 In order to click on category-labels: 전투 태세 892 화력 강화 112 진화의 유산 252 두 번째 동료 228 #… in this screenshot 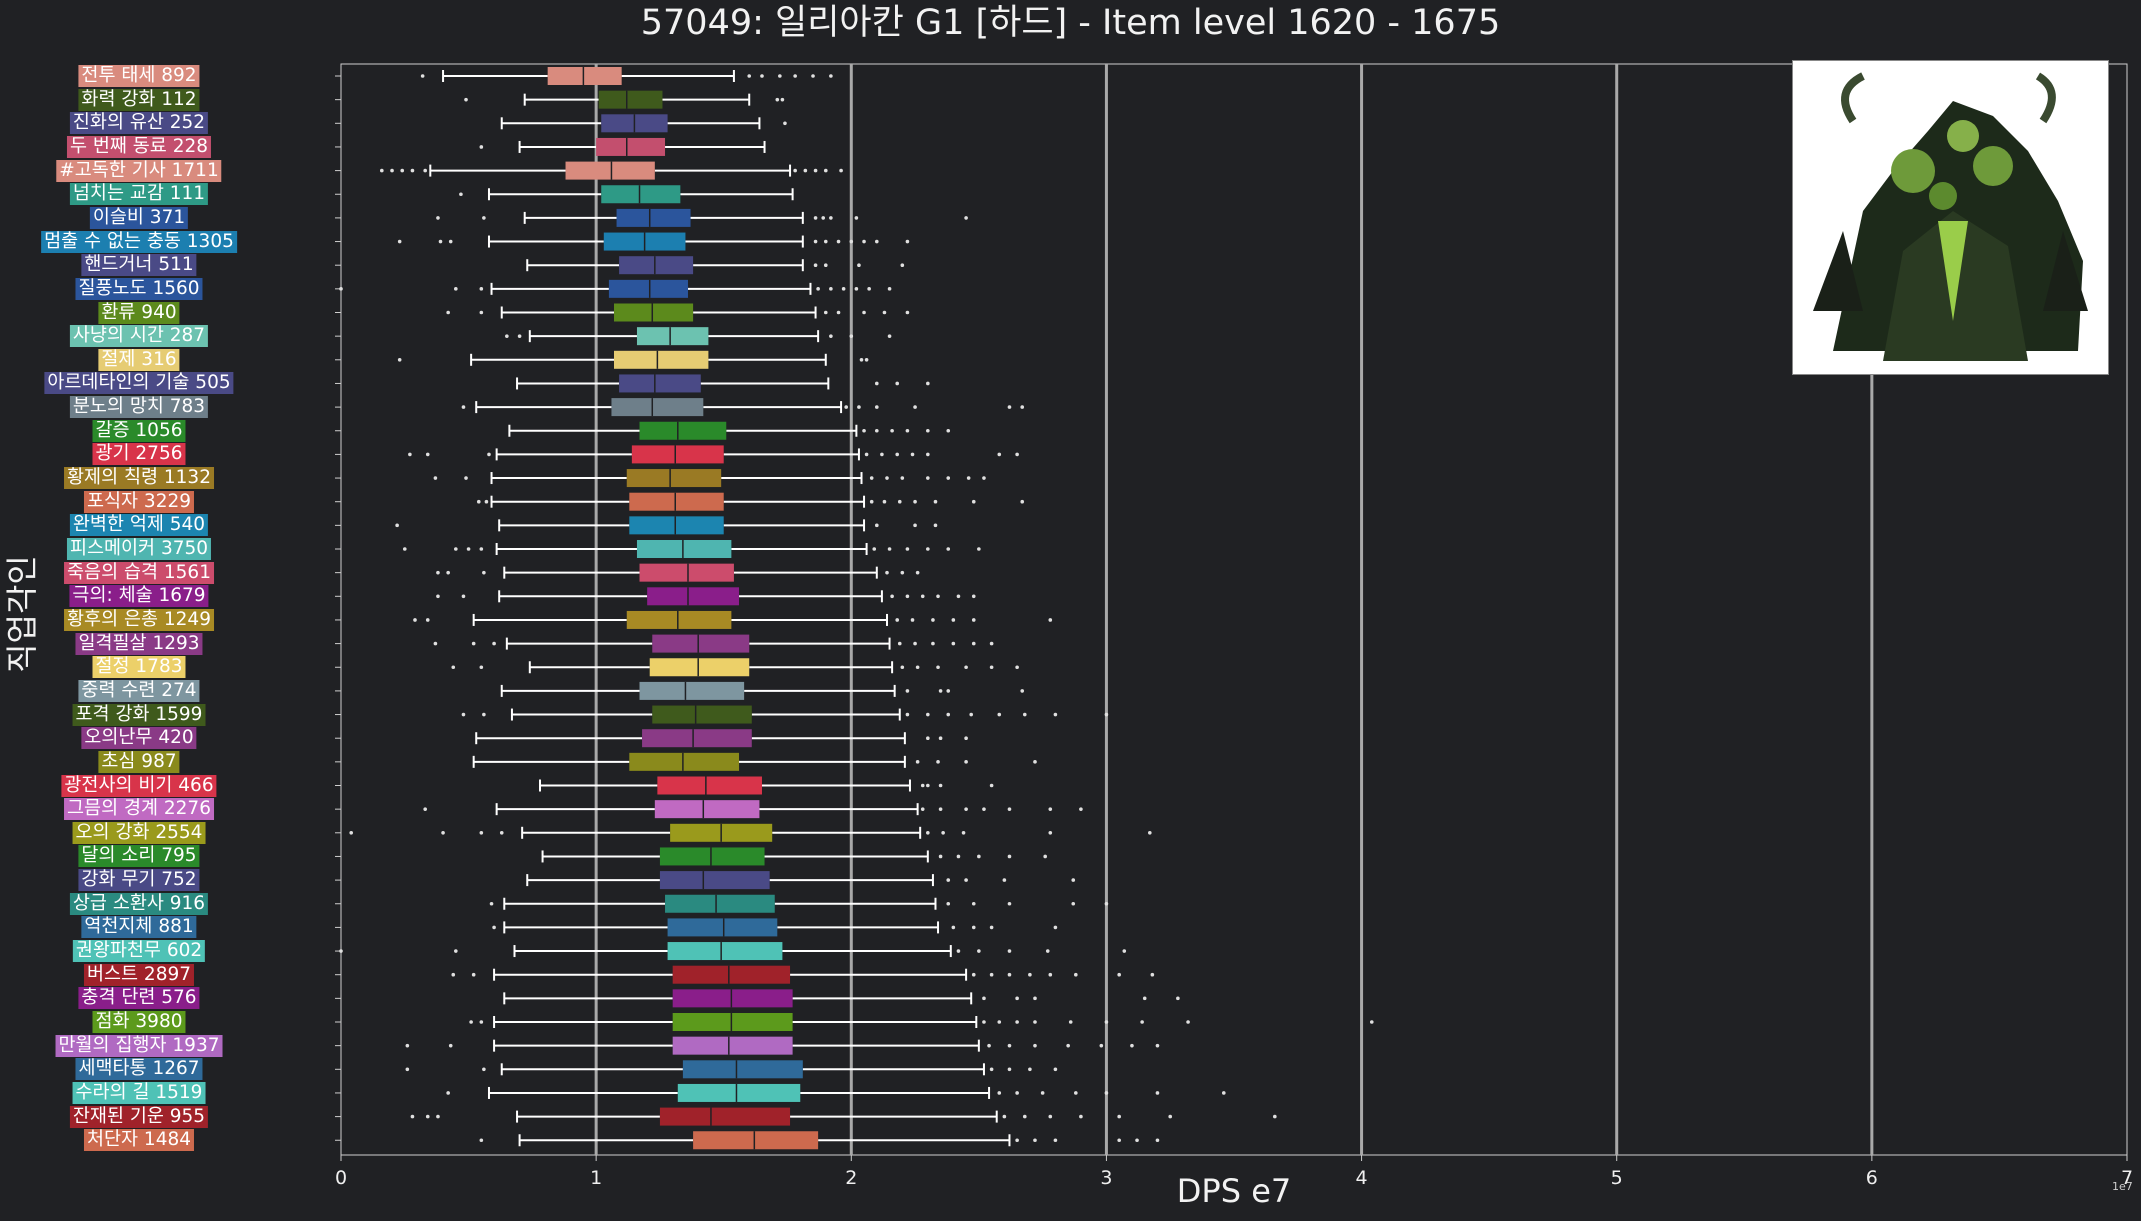, I will do `click(140, 610)`.